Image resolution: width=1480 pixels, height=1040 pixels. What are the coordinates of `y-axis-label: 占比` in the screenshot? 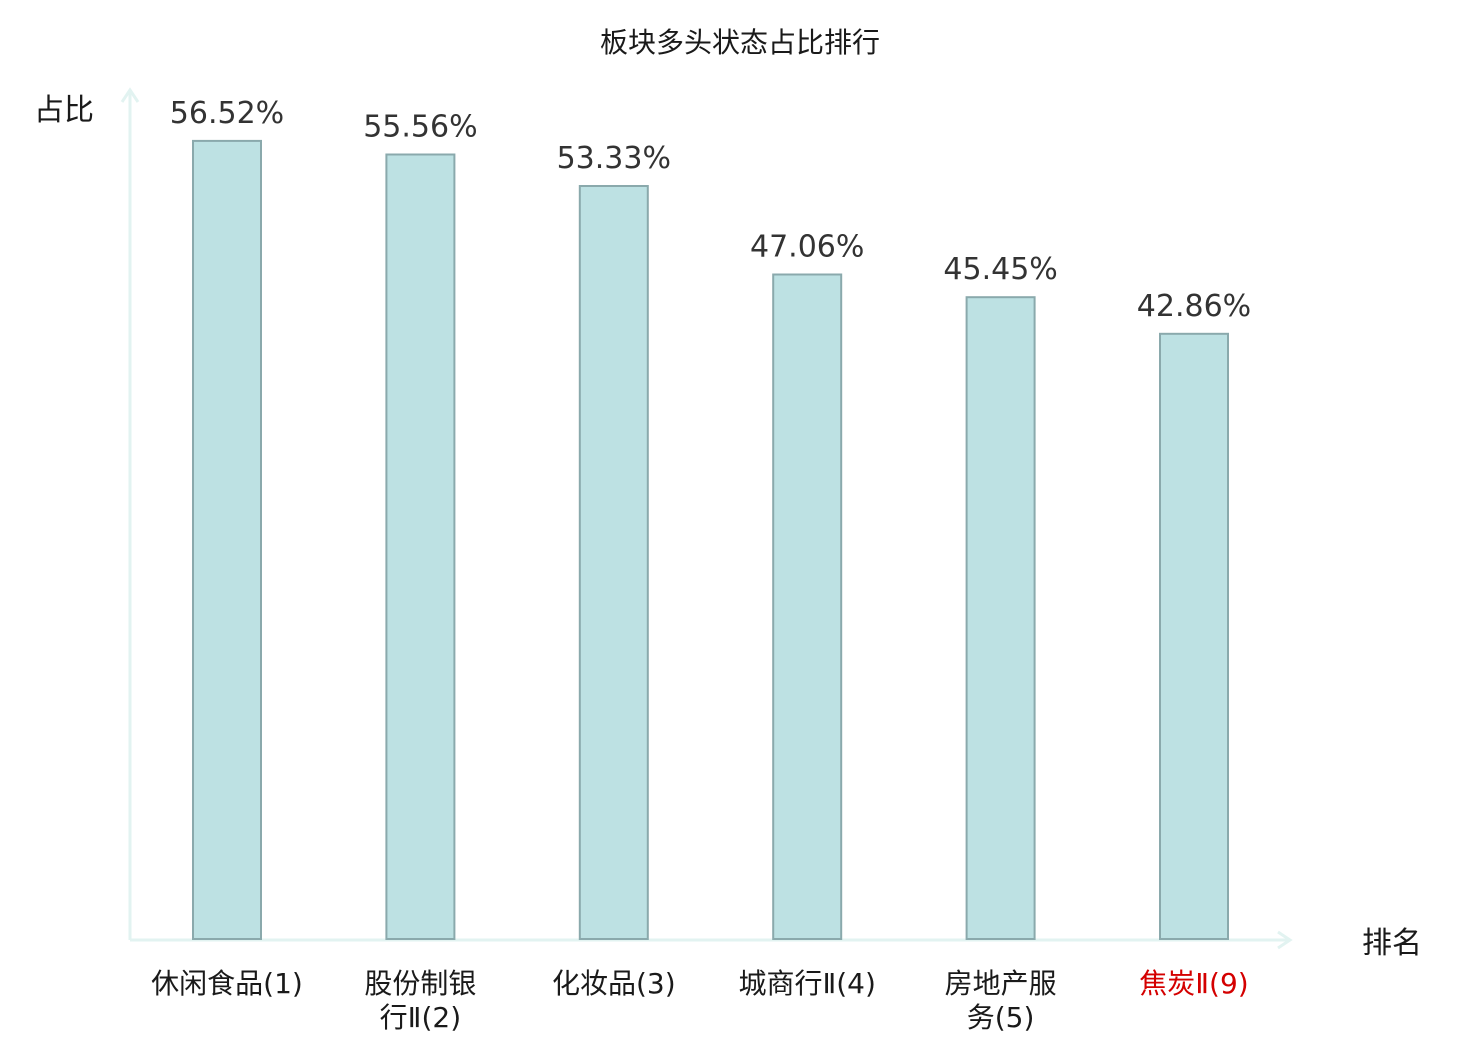 It's located at (64, 110).